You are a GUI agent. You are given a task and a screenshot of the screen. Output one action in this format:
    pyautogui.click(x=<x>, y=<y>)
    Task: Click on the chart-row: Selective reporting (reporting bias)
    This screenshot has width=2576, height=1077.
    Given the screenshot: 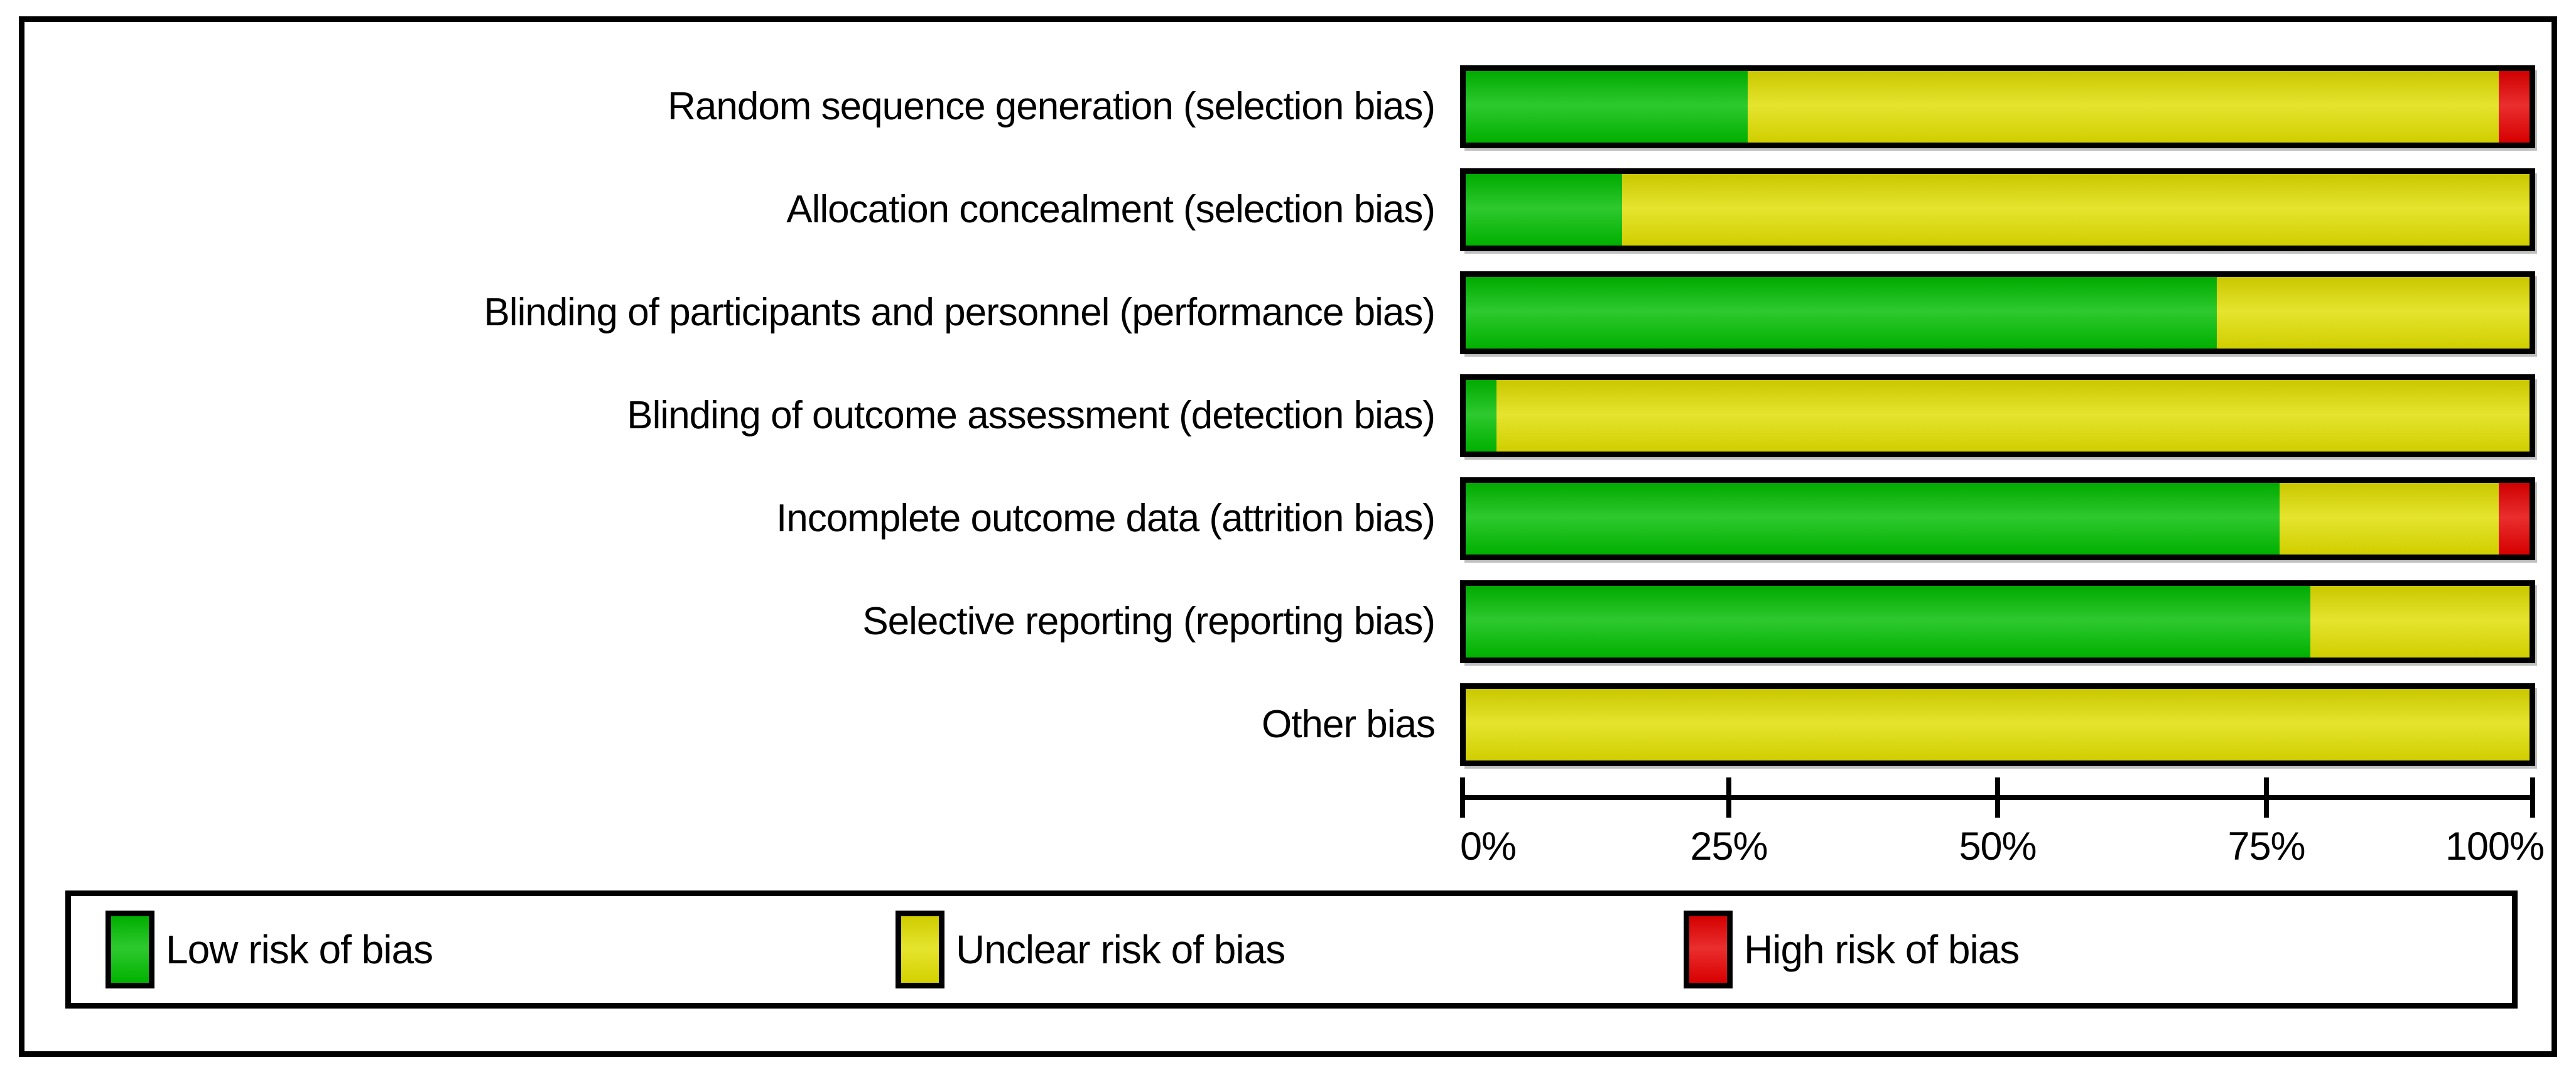 What is the action you would take?
    pyautogui.click(x=1288, y=621)
    